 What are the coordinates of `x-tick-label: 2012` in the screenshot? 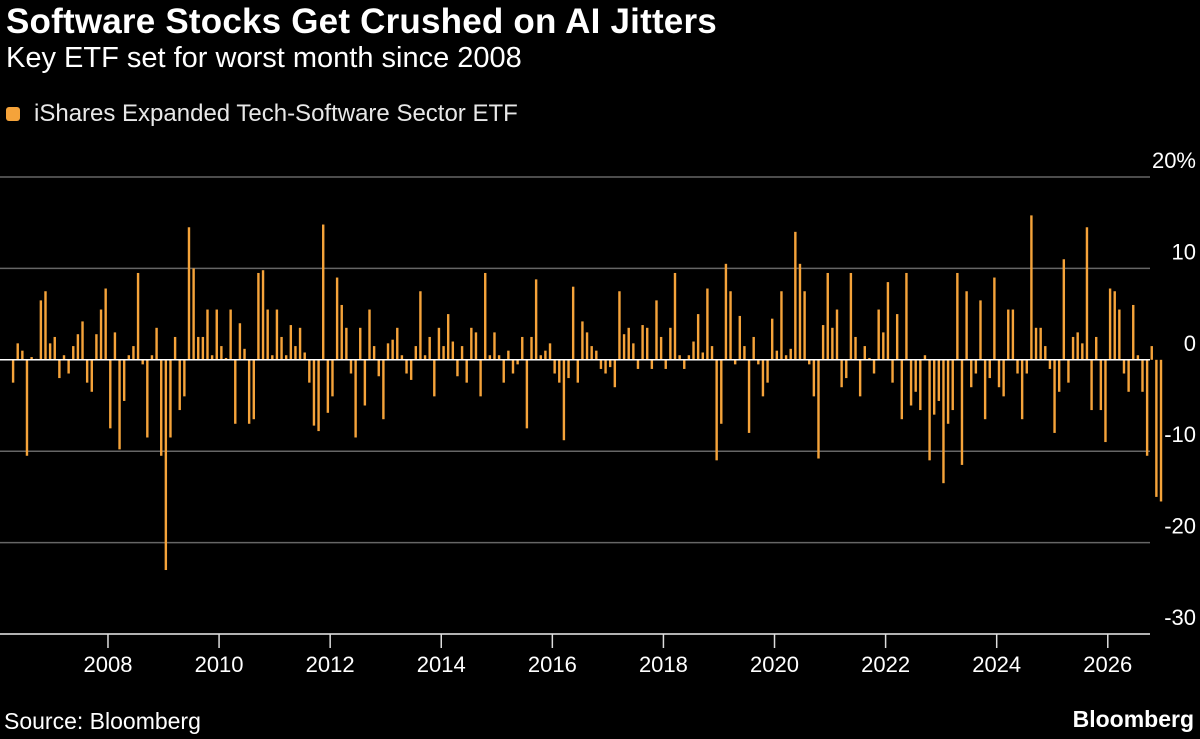 It's located at (330, 664).